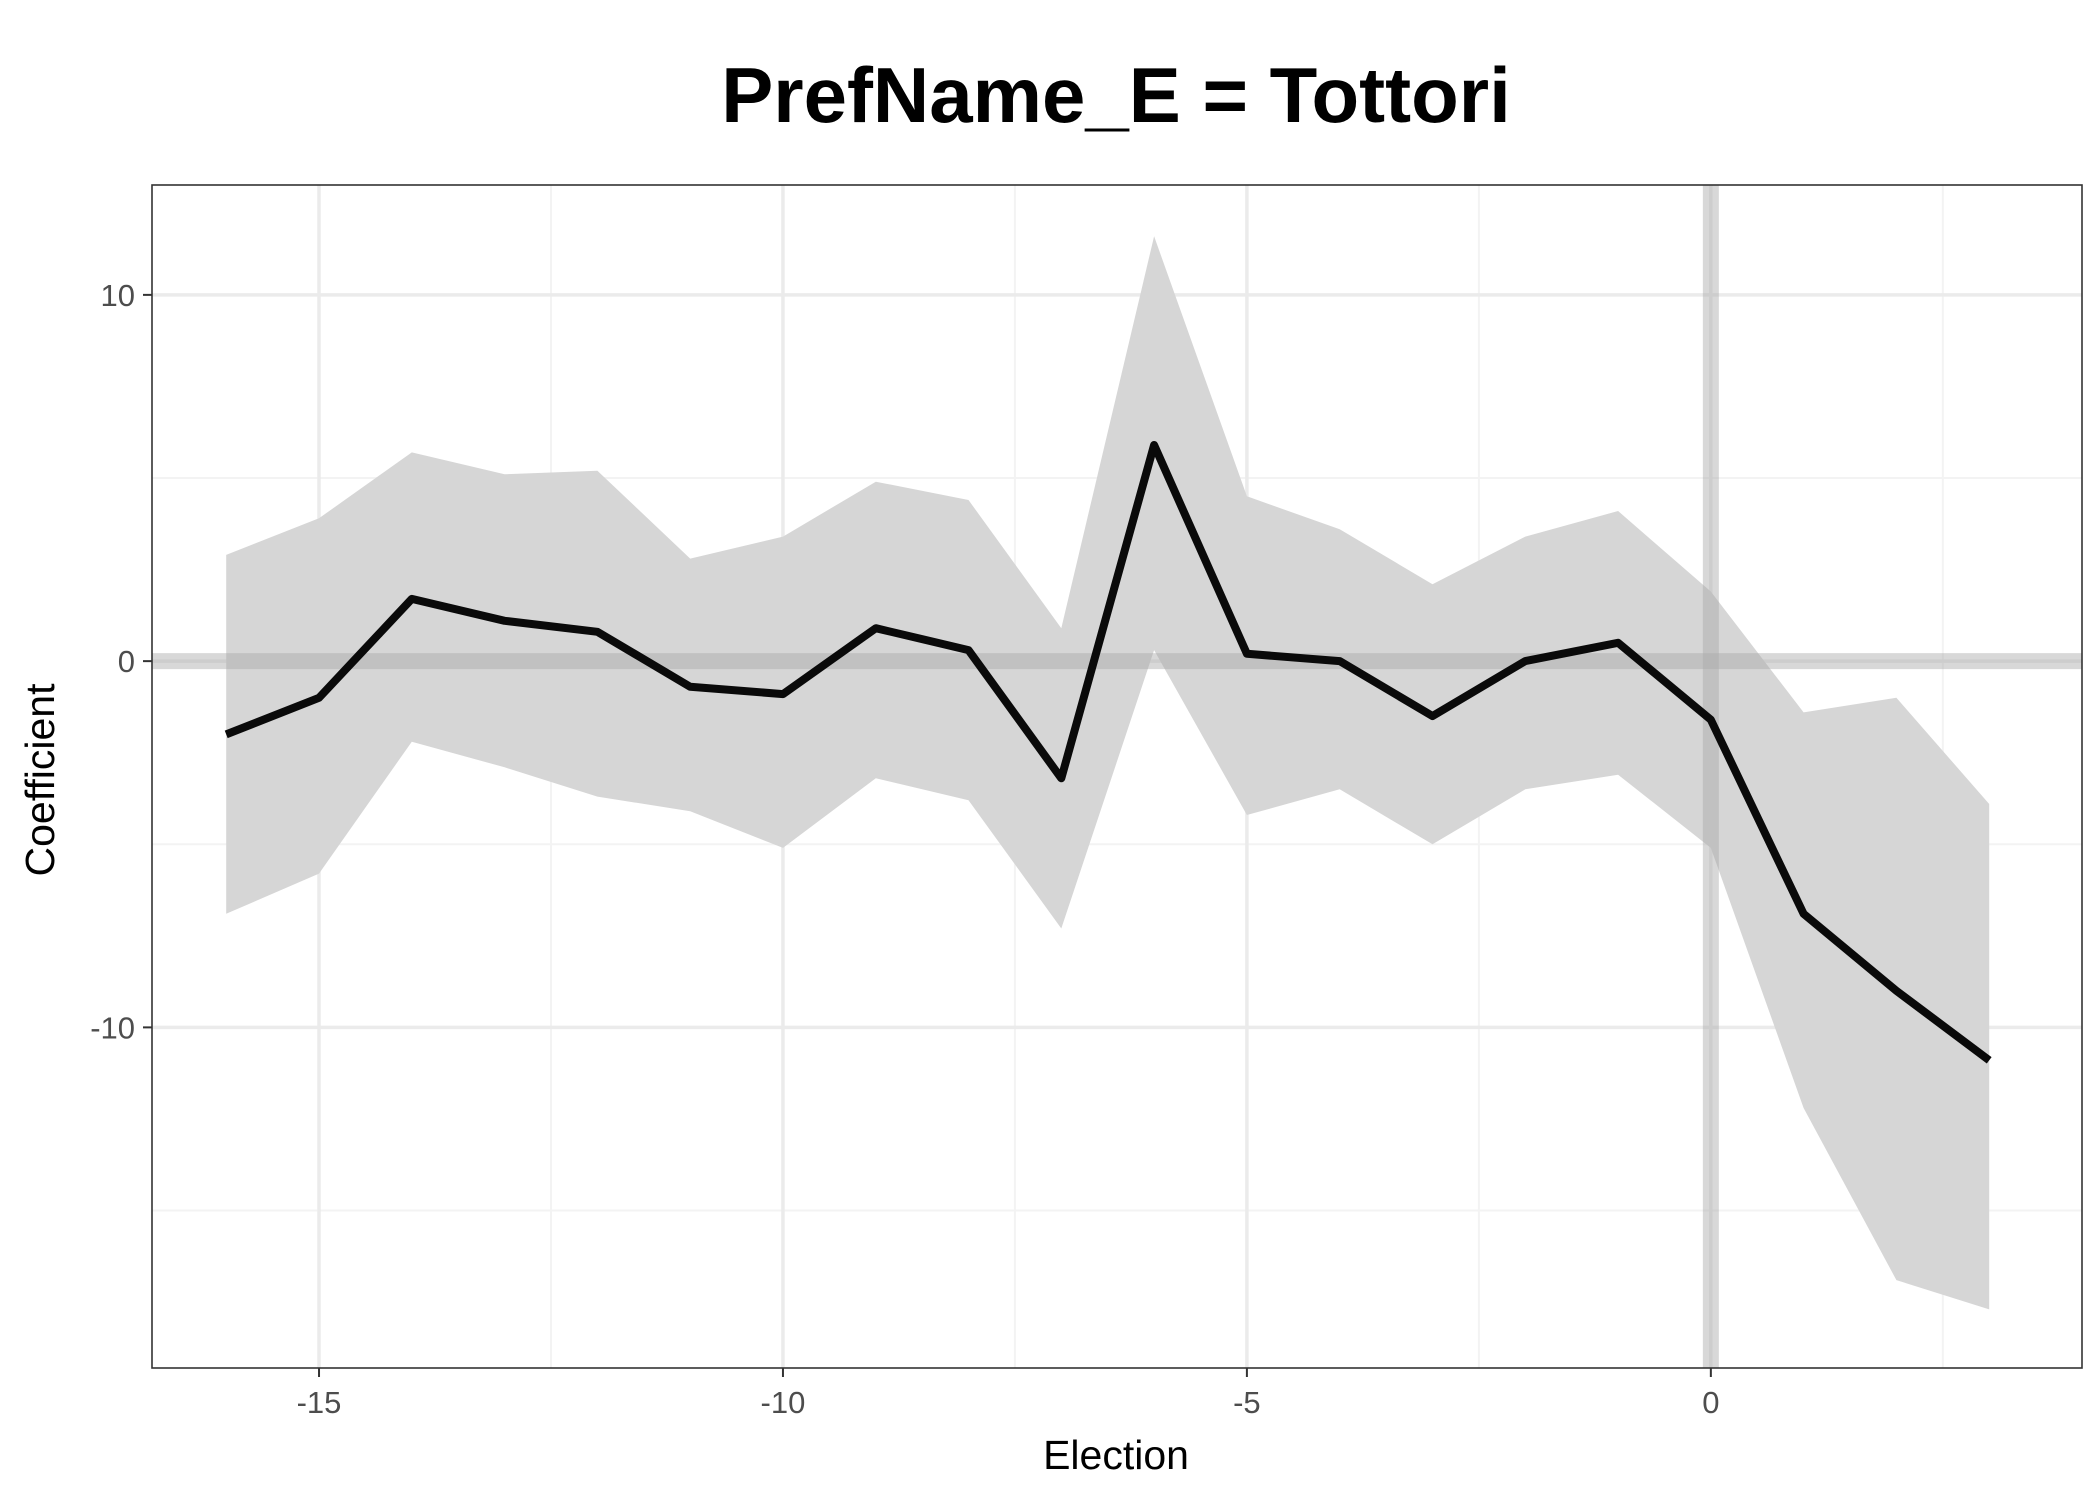 The width and height of the screenshot is (2100, 1500). Describe the element at coordinates (112, 1027) in the screenshot. I see `y-tick-label: -10` at that location.